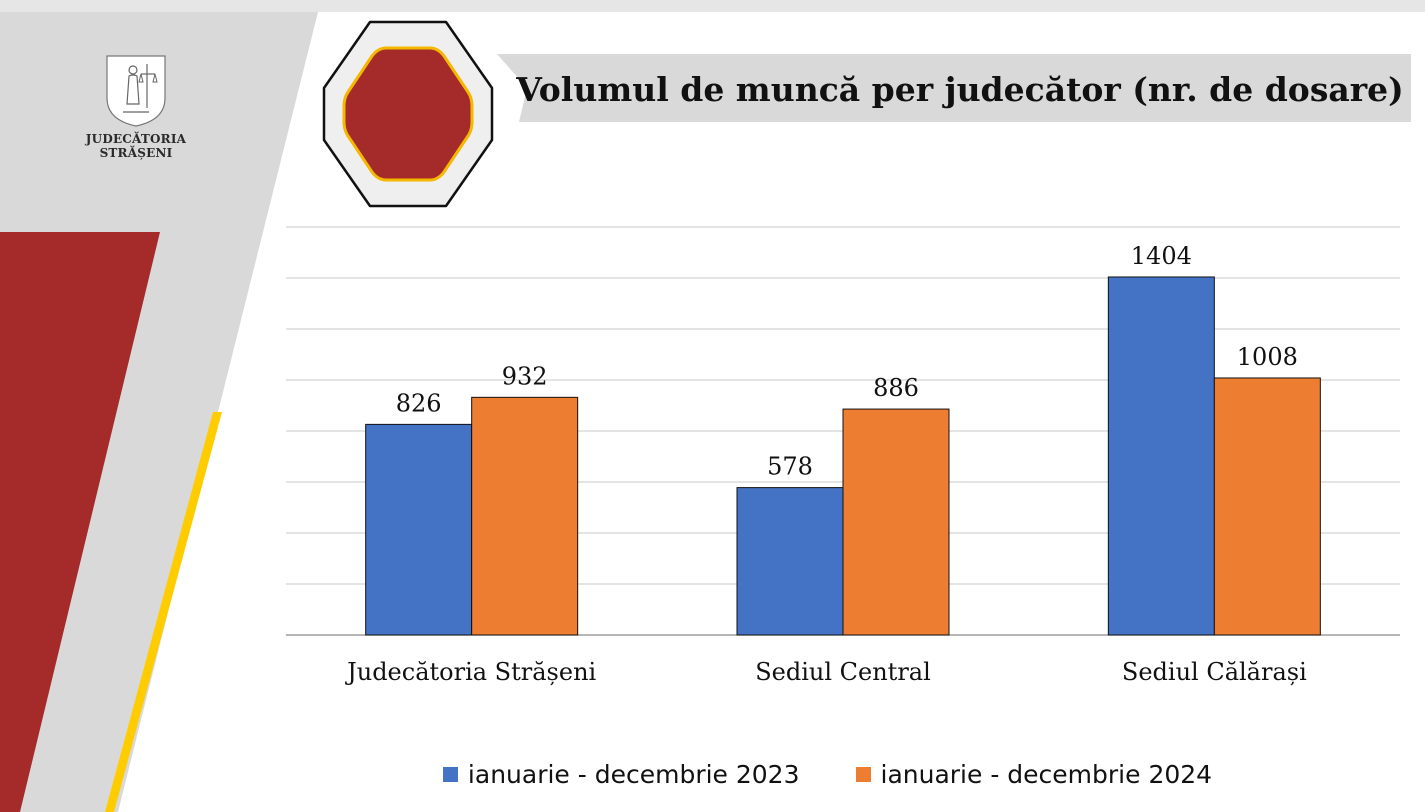 This screenshot has height=812, width=1425. I want to click on category-label: Sediul Călărași, so click(1214, 672).